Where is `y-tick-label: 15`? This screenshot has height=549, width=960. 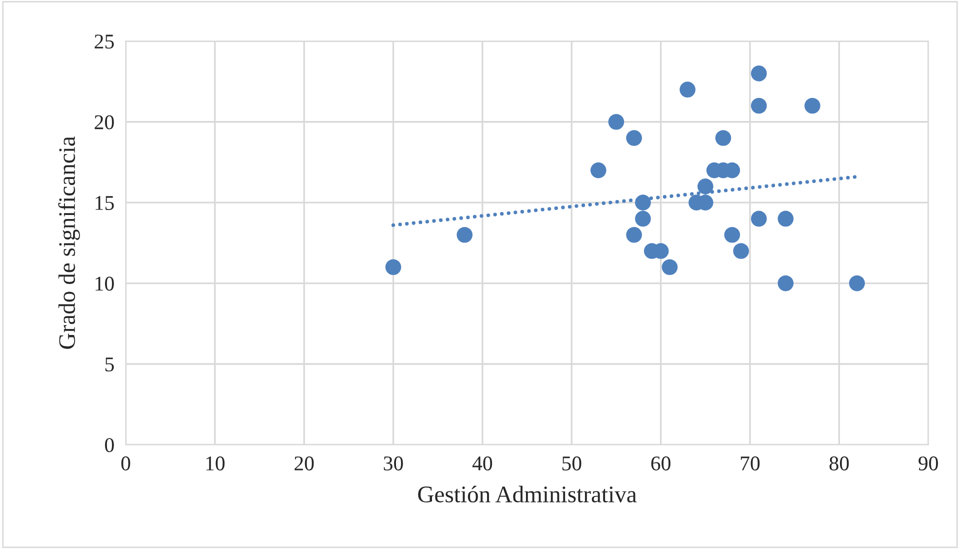 y-tick-label: 15 is located at coordinates (105, 203).